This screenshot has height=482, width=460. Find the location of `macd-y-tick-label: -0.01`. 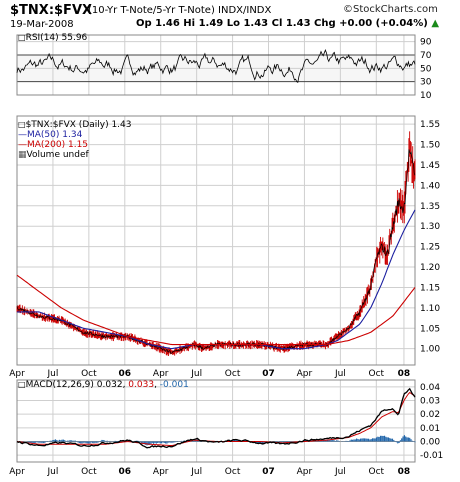

macd-y-tick-label: -0.01 is located at coordinates (431, 456).